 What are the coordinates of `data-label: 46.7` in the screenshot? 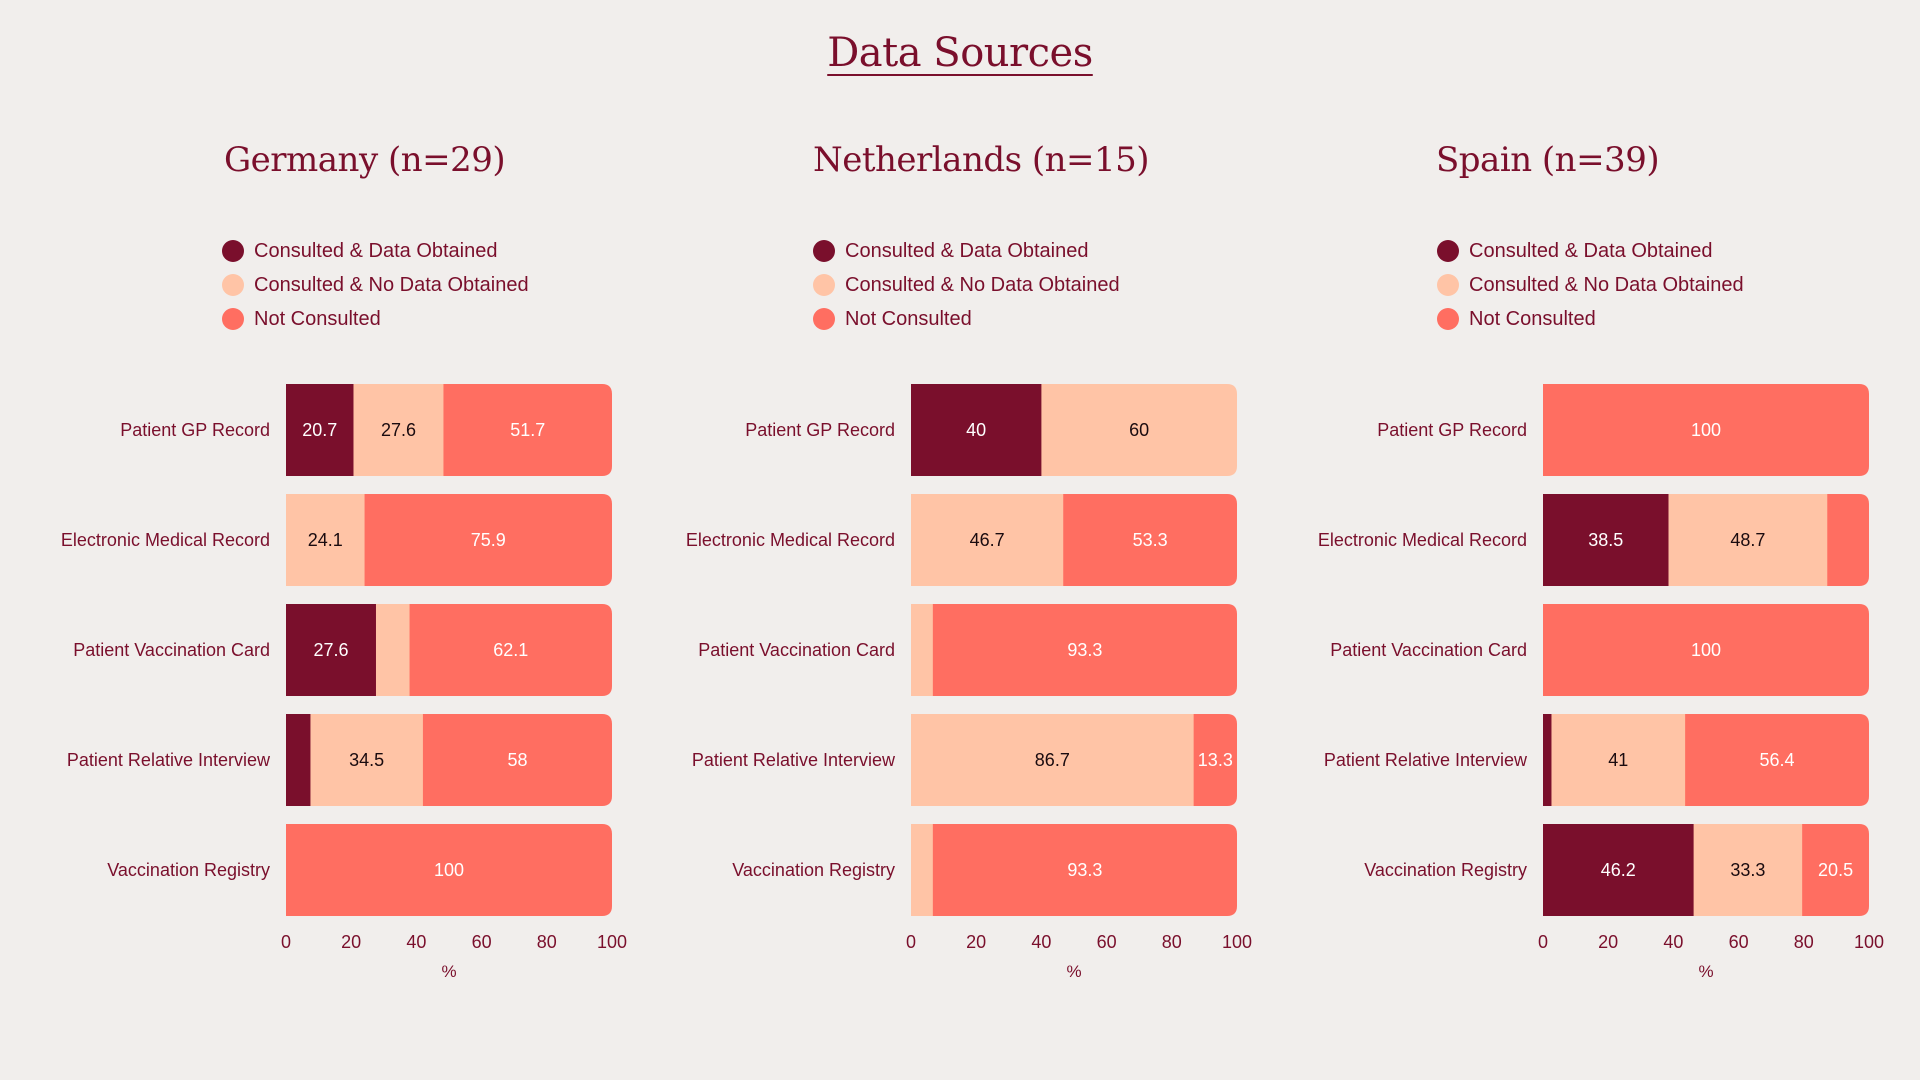 It's located at (987, 540).